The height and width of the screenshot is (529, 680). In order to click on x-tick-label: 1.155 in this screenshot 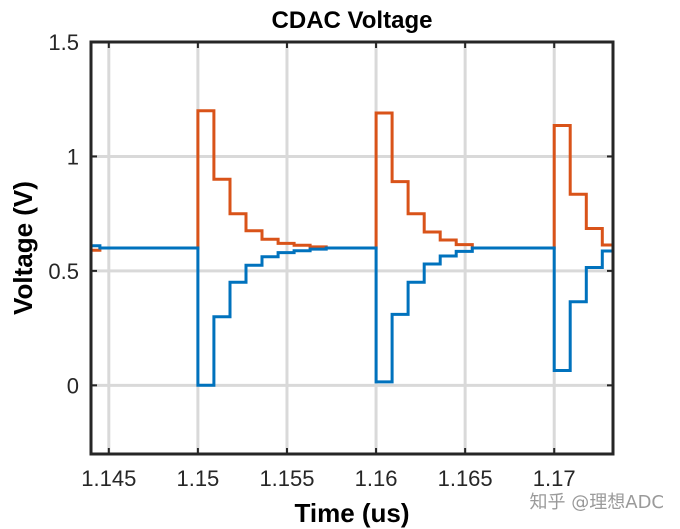, I will do `click(286, 478)`.